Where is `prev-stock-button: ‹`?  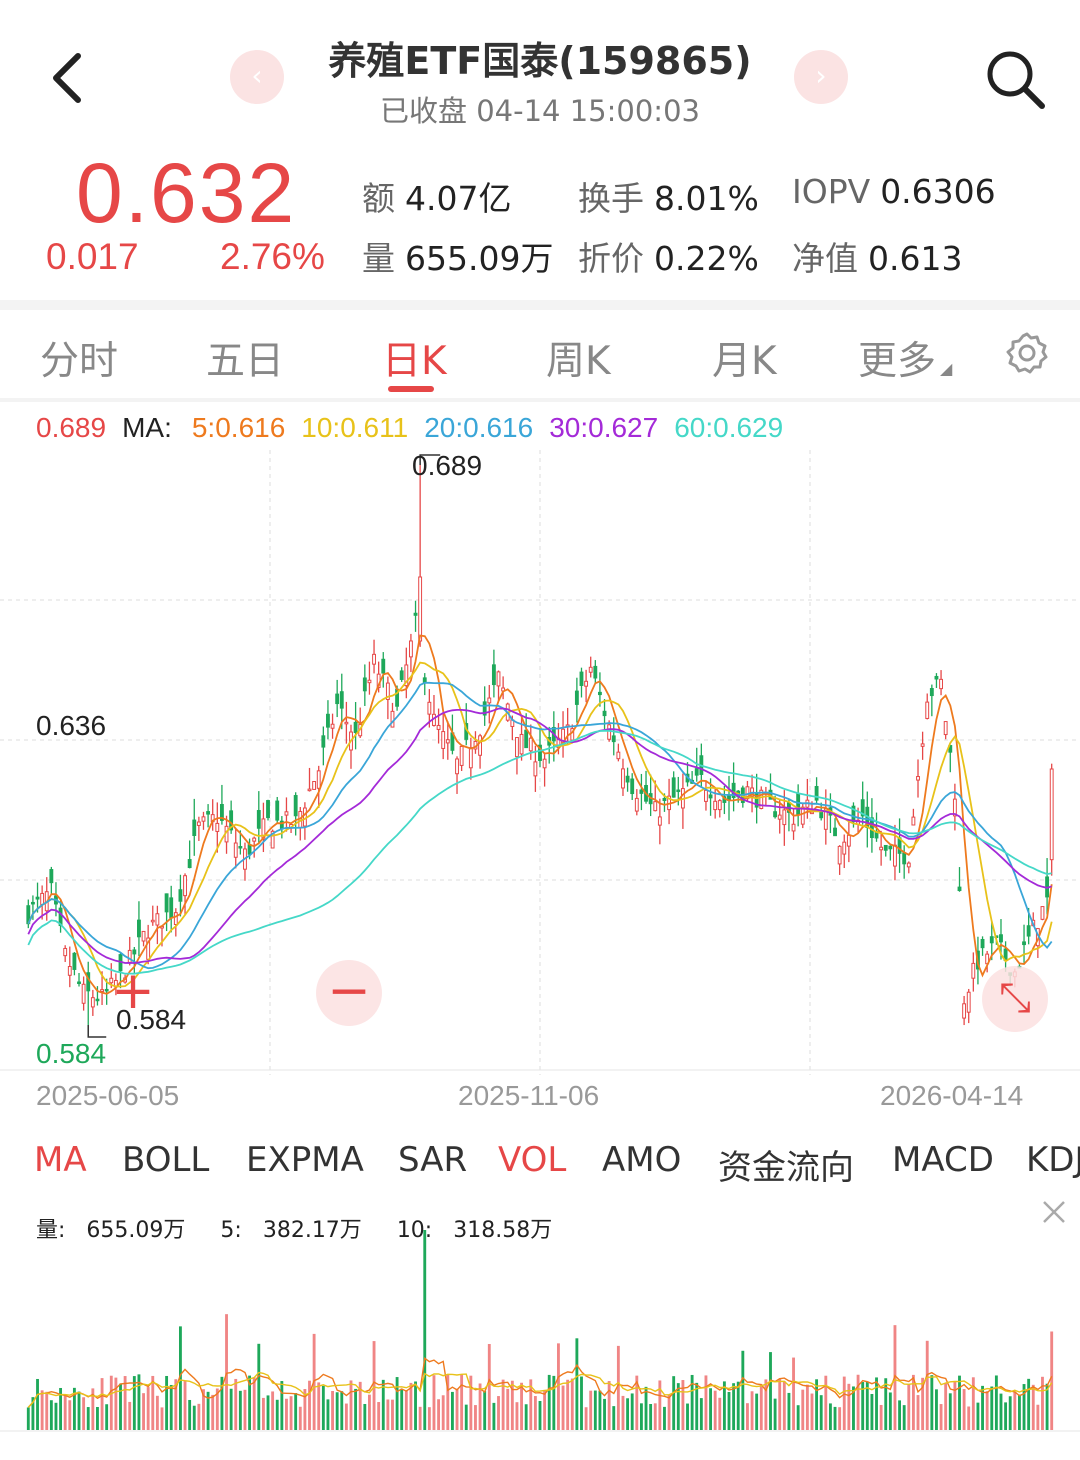 prev-stock-button: ‹ is located at coordinates (257, 77).